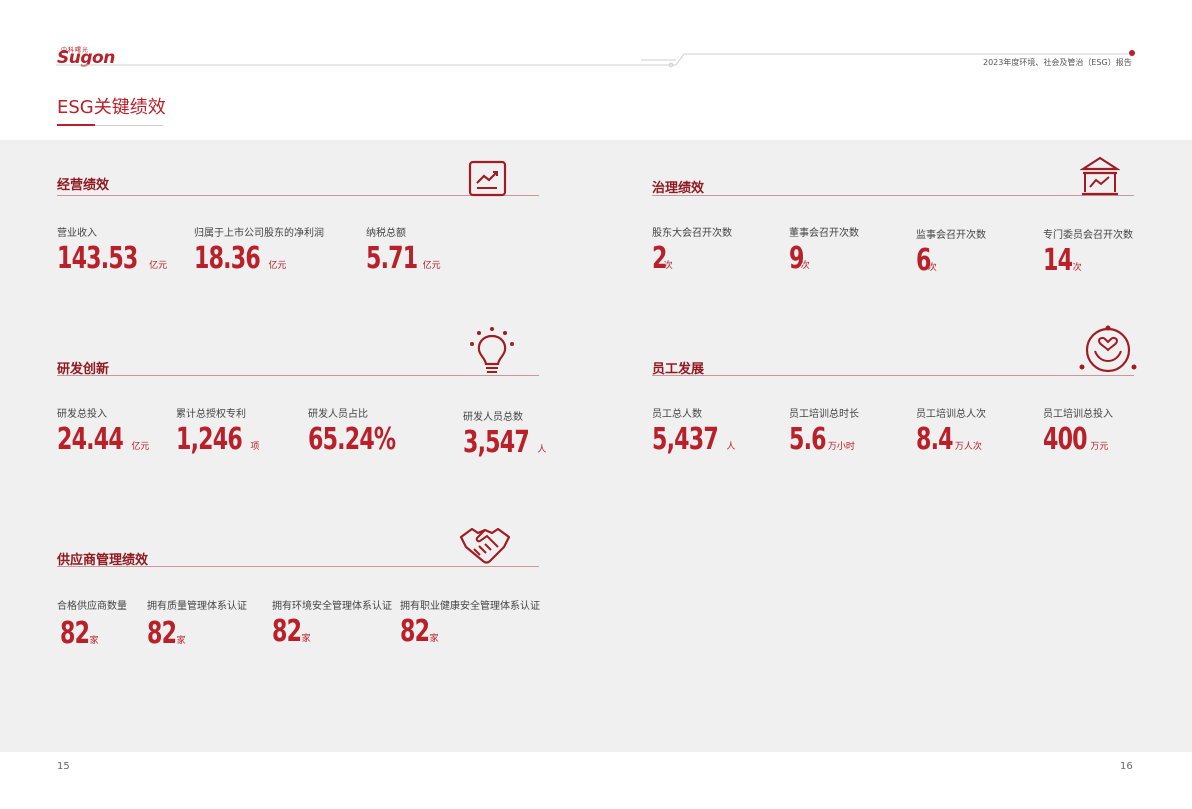 The image size is (1192, 809). What do you see at coordinates (103, 439) in the screenshot?
I see `metric-value: 24.44 亿元` at bounding box center [103, 439].